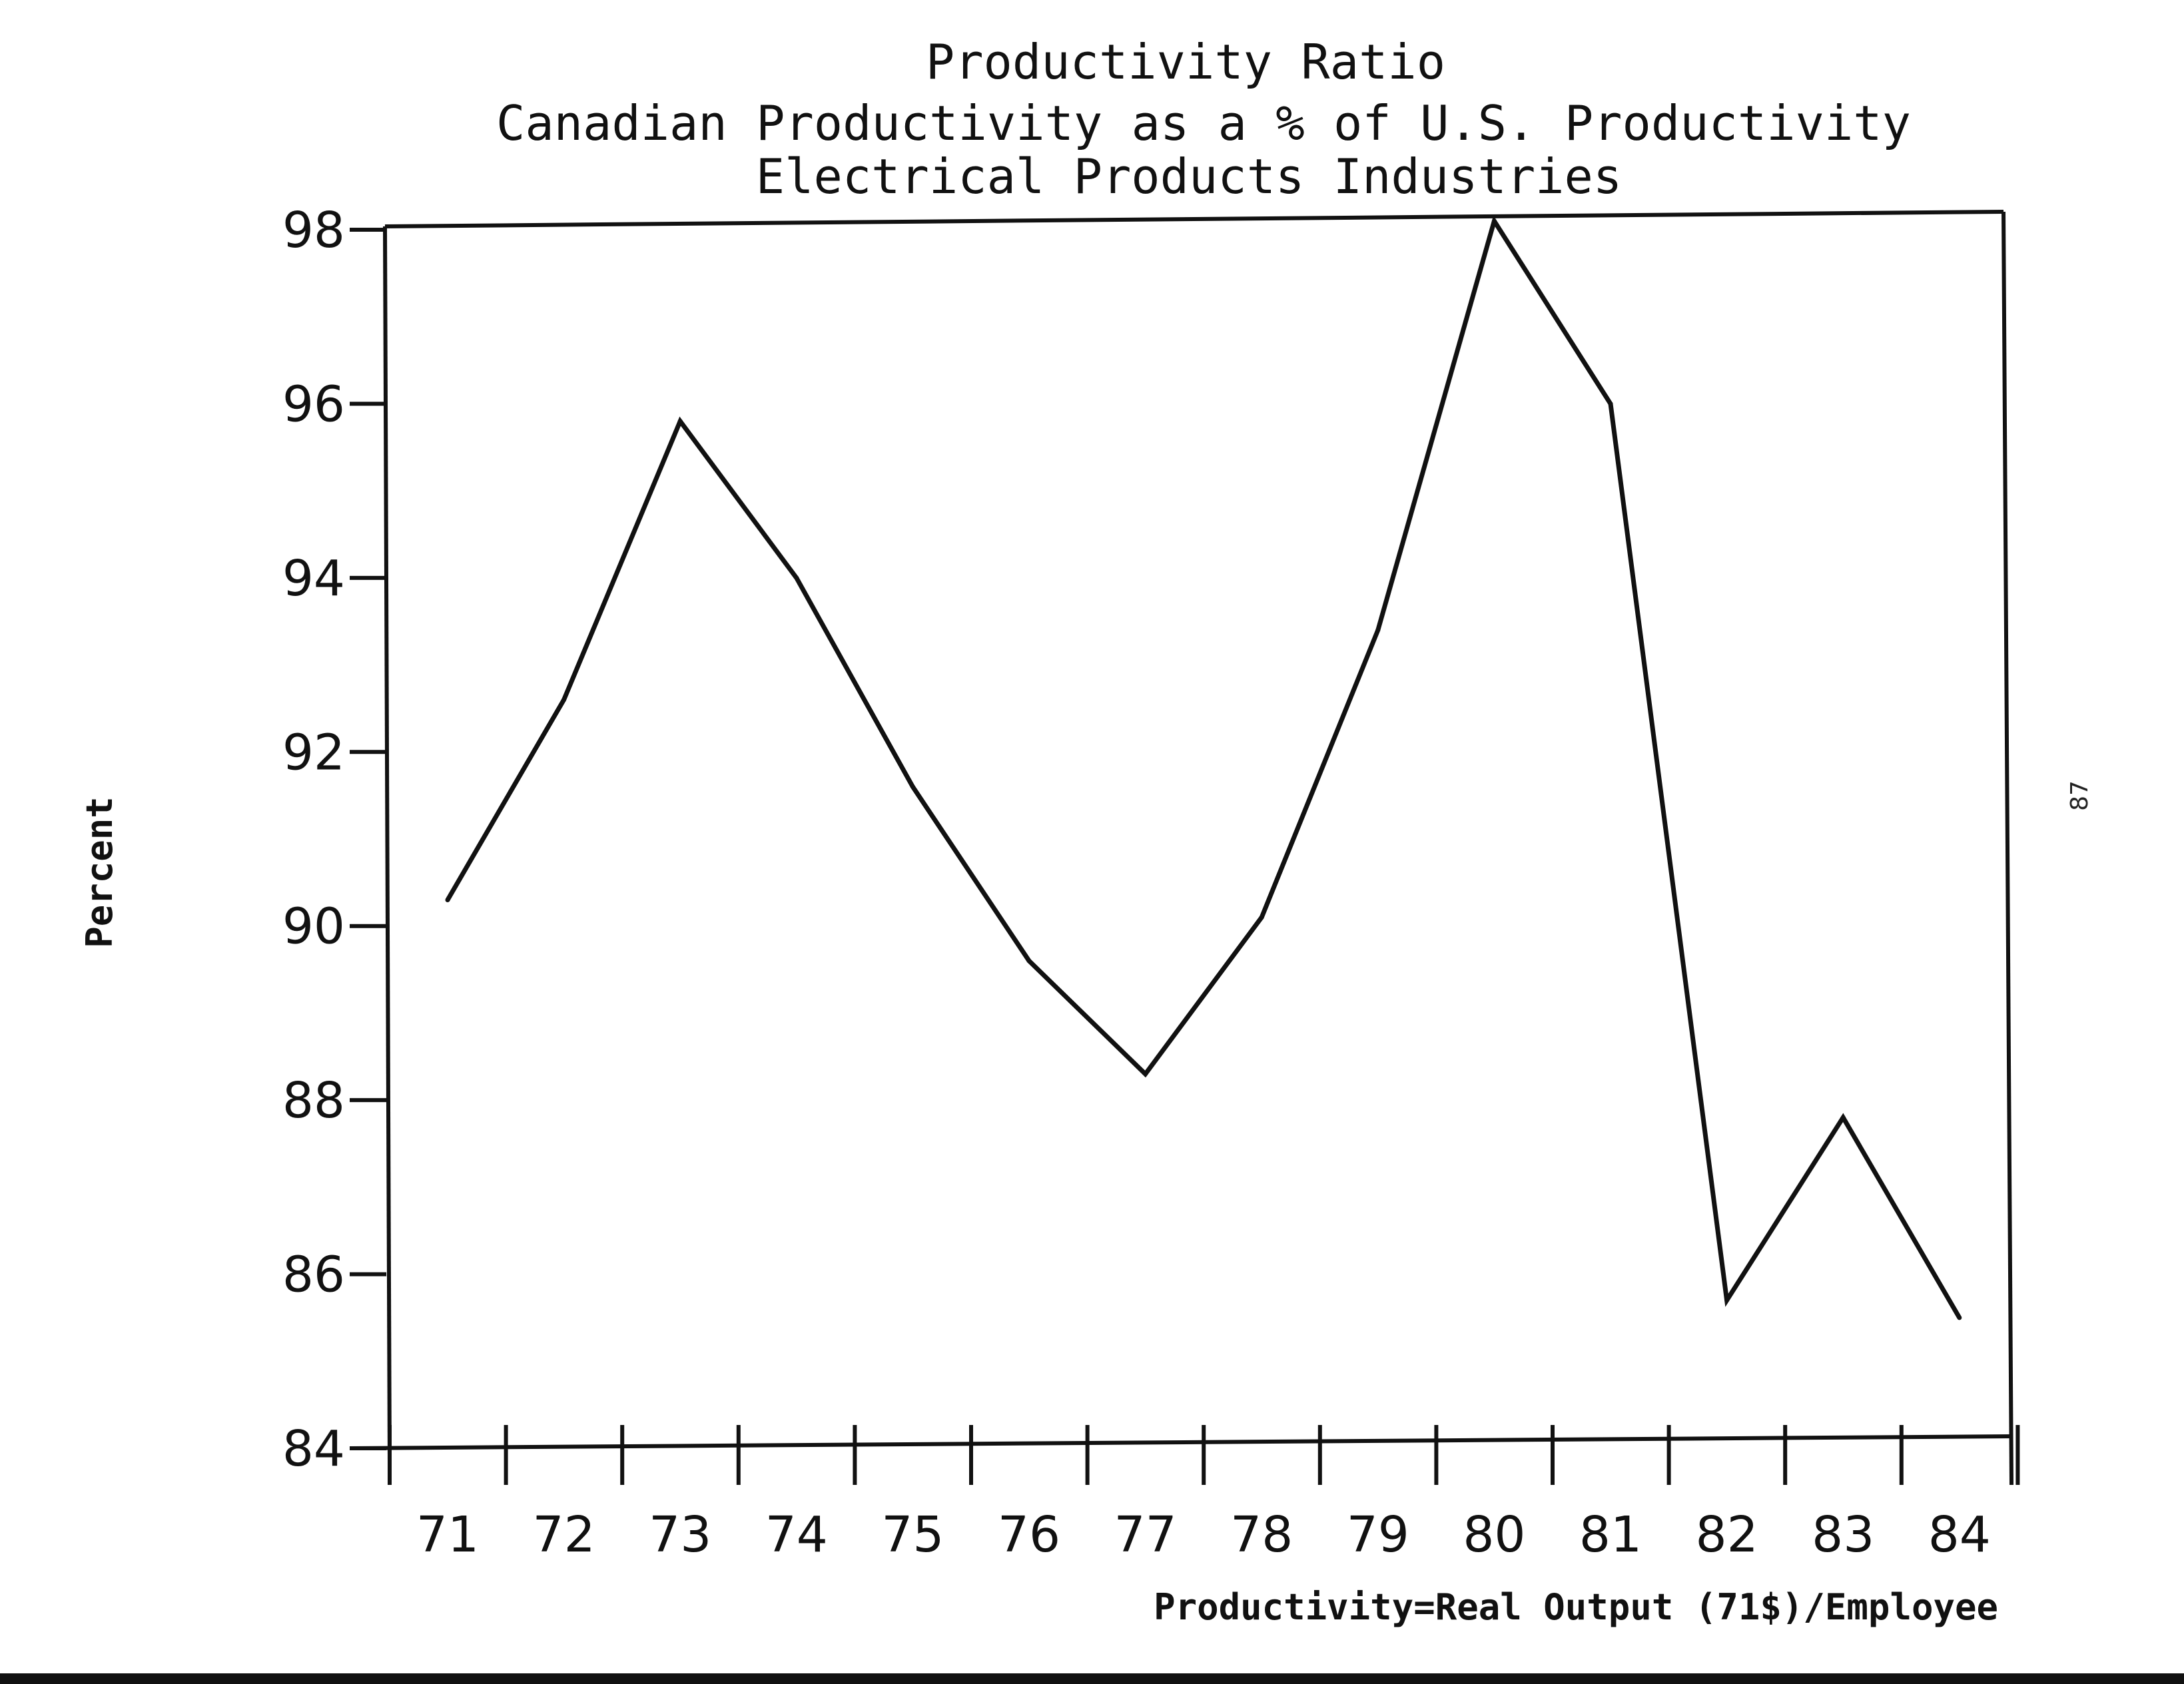 This screenshot has height=1684, width=2184. Describe the element at coordinates (1261, 1534) in the screenshot. I see `x-tick-label: 78` at that location.